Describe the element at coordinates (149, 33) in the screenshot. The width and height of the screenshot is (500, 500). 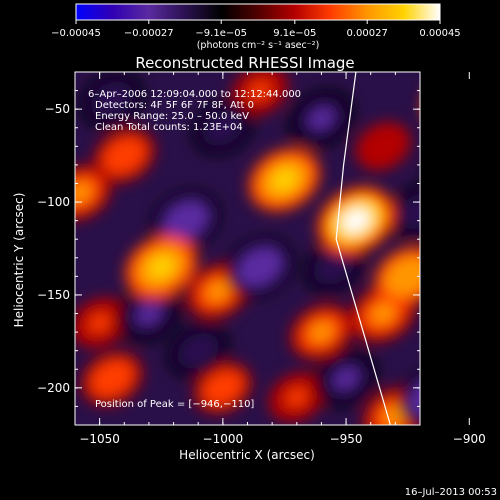
I see `colorbar-tick-label: −0.00027` at that location.